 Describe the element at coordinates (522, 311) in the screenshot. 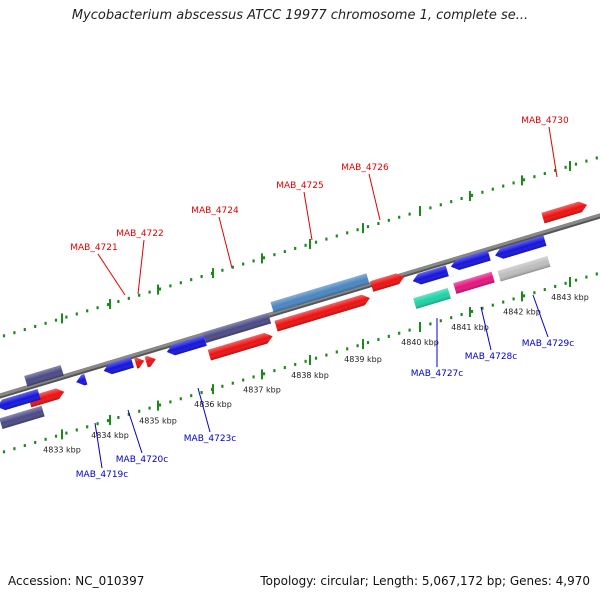

I see `kbp-tick-label: 4842 kbp` at that location.